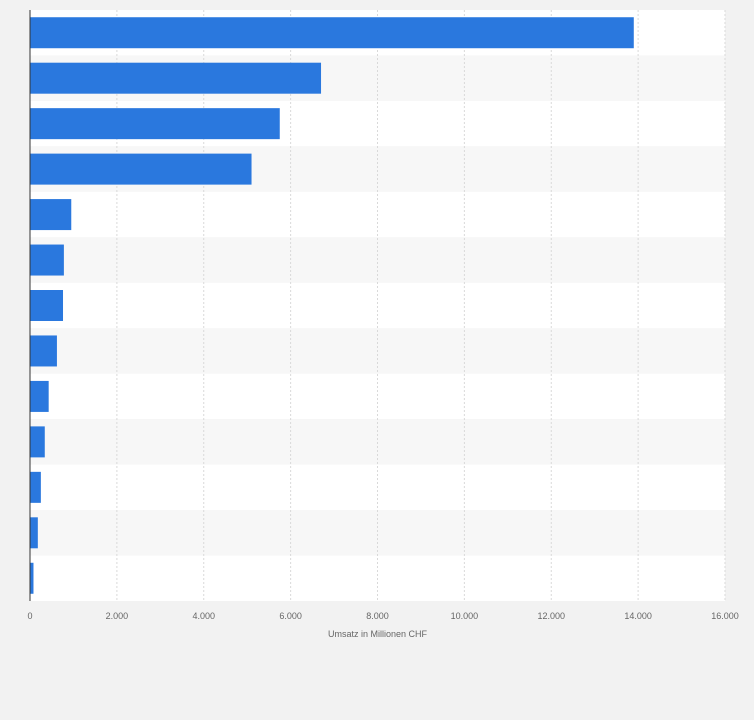 The image size is (754, 720). Describe the element at coordinates (378, 634) in the screenshot. I see `x-axis-title: Umsatz in Millionen CHF` at that location.